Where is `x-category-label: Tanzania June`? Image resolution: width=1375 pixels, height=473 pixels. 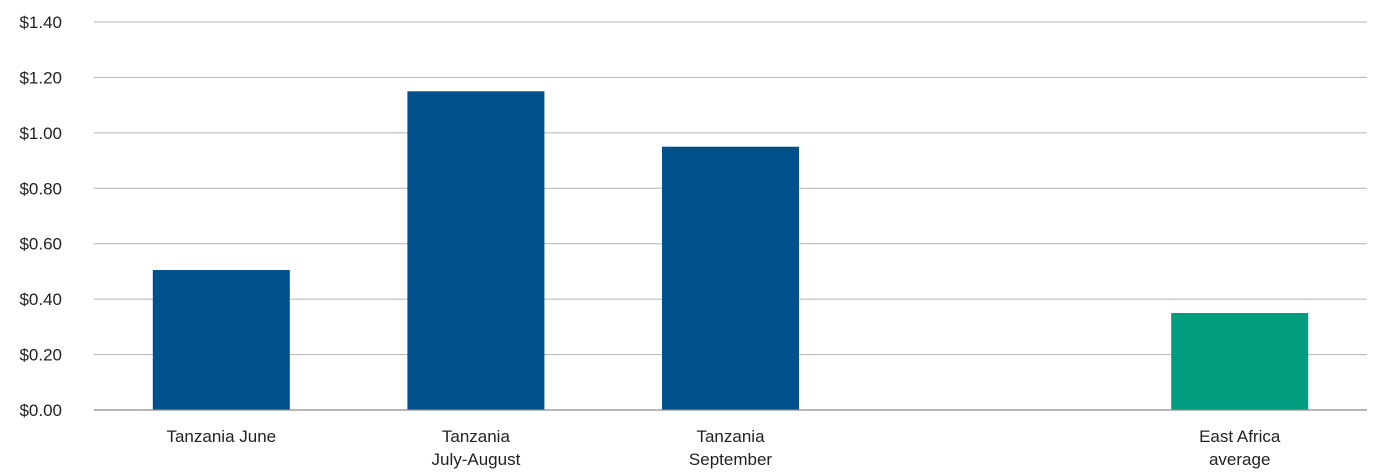 x-category-label: Tanzania June is located at coordinates (221, 436).